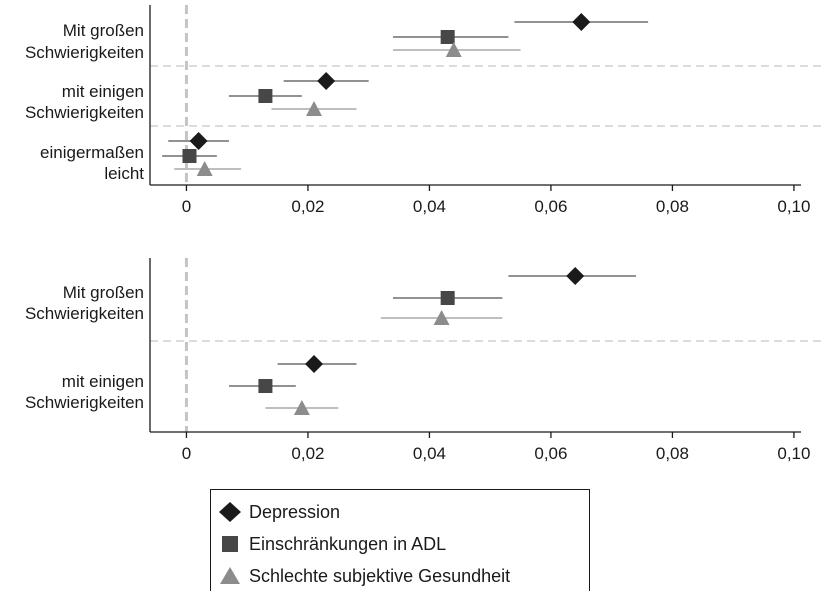 The height and width of the screenshot is (591, 823). Describe the element at coordinates (124, 173) in the screenshot. I see `category-label: leicht` at that location.